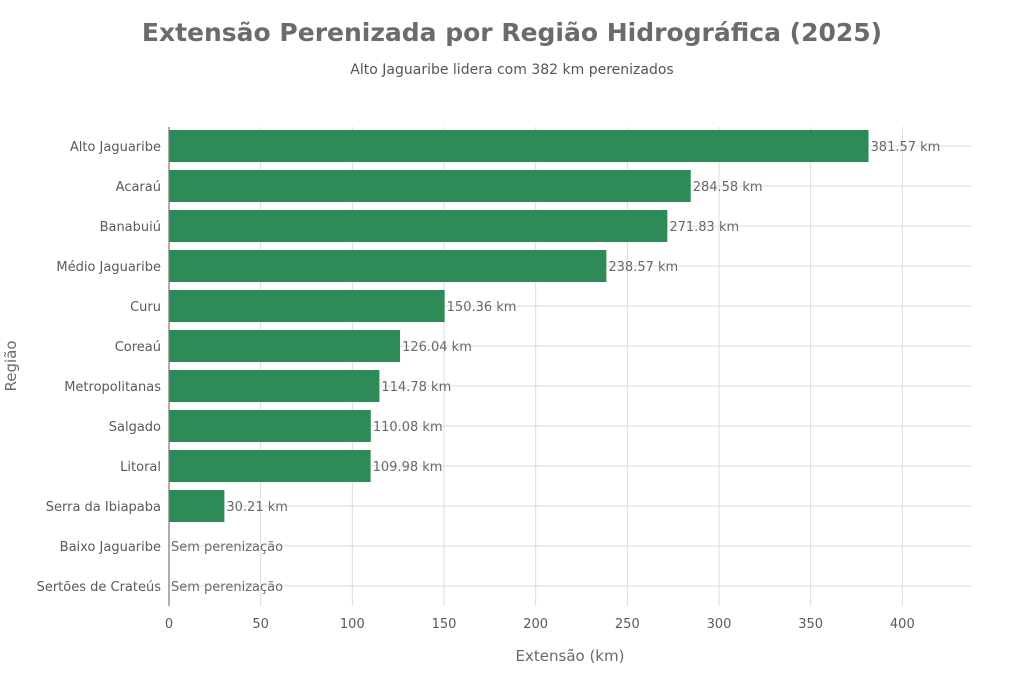 Image resolution: width=1024 pixels, height=683 pixels. I want to click on y-tick-label: Salgado, so click(135, 427).